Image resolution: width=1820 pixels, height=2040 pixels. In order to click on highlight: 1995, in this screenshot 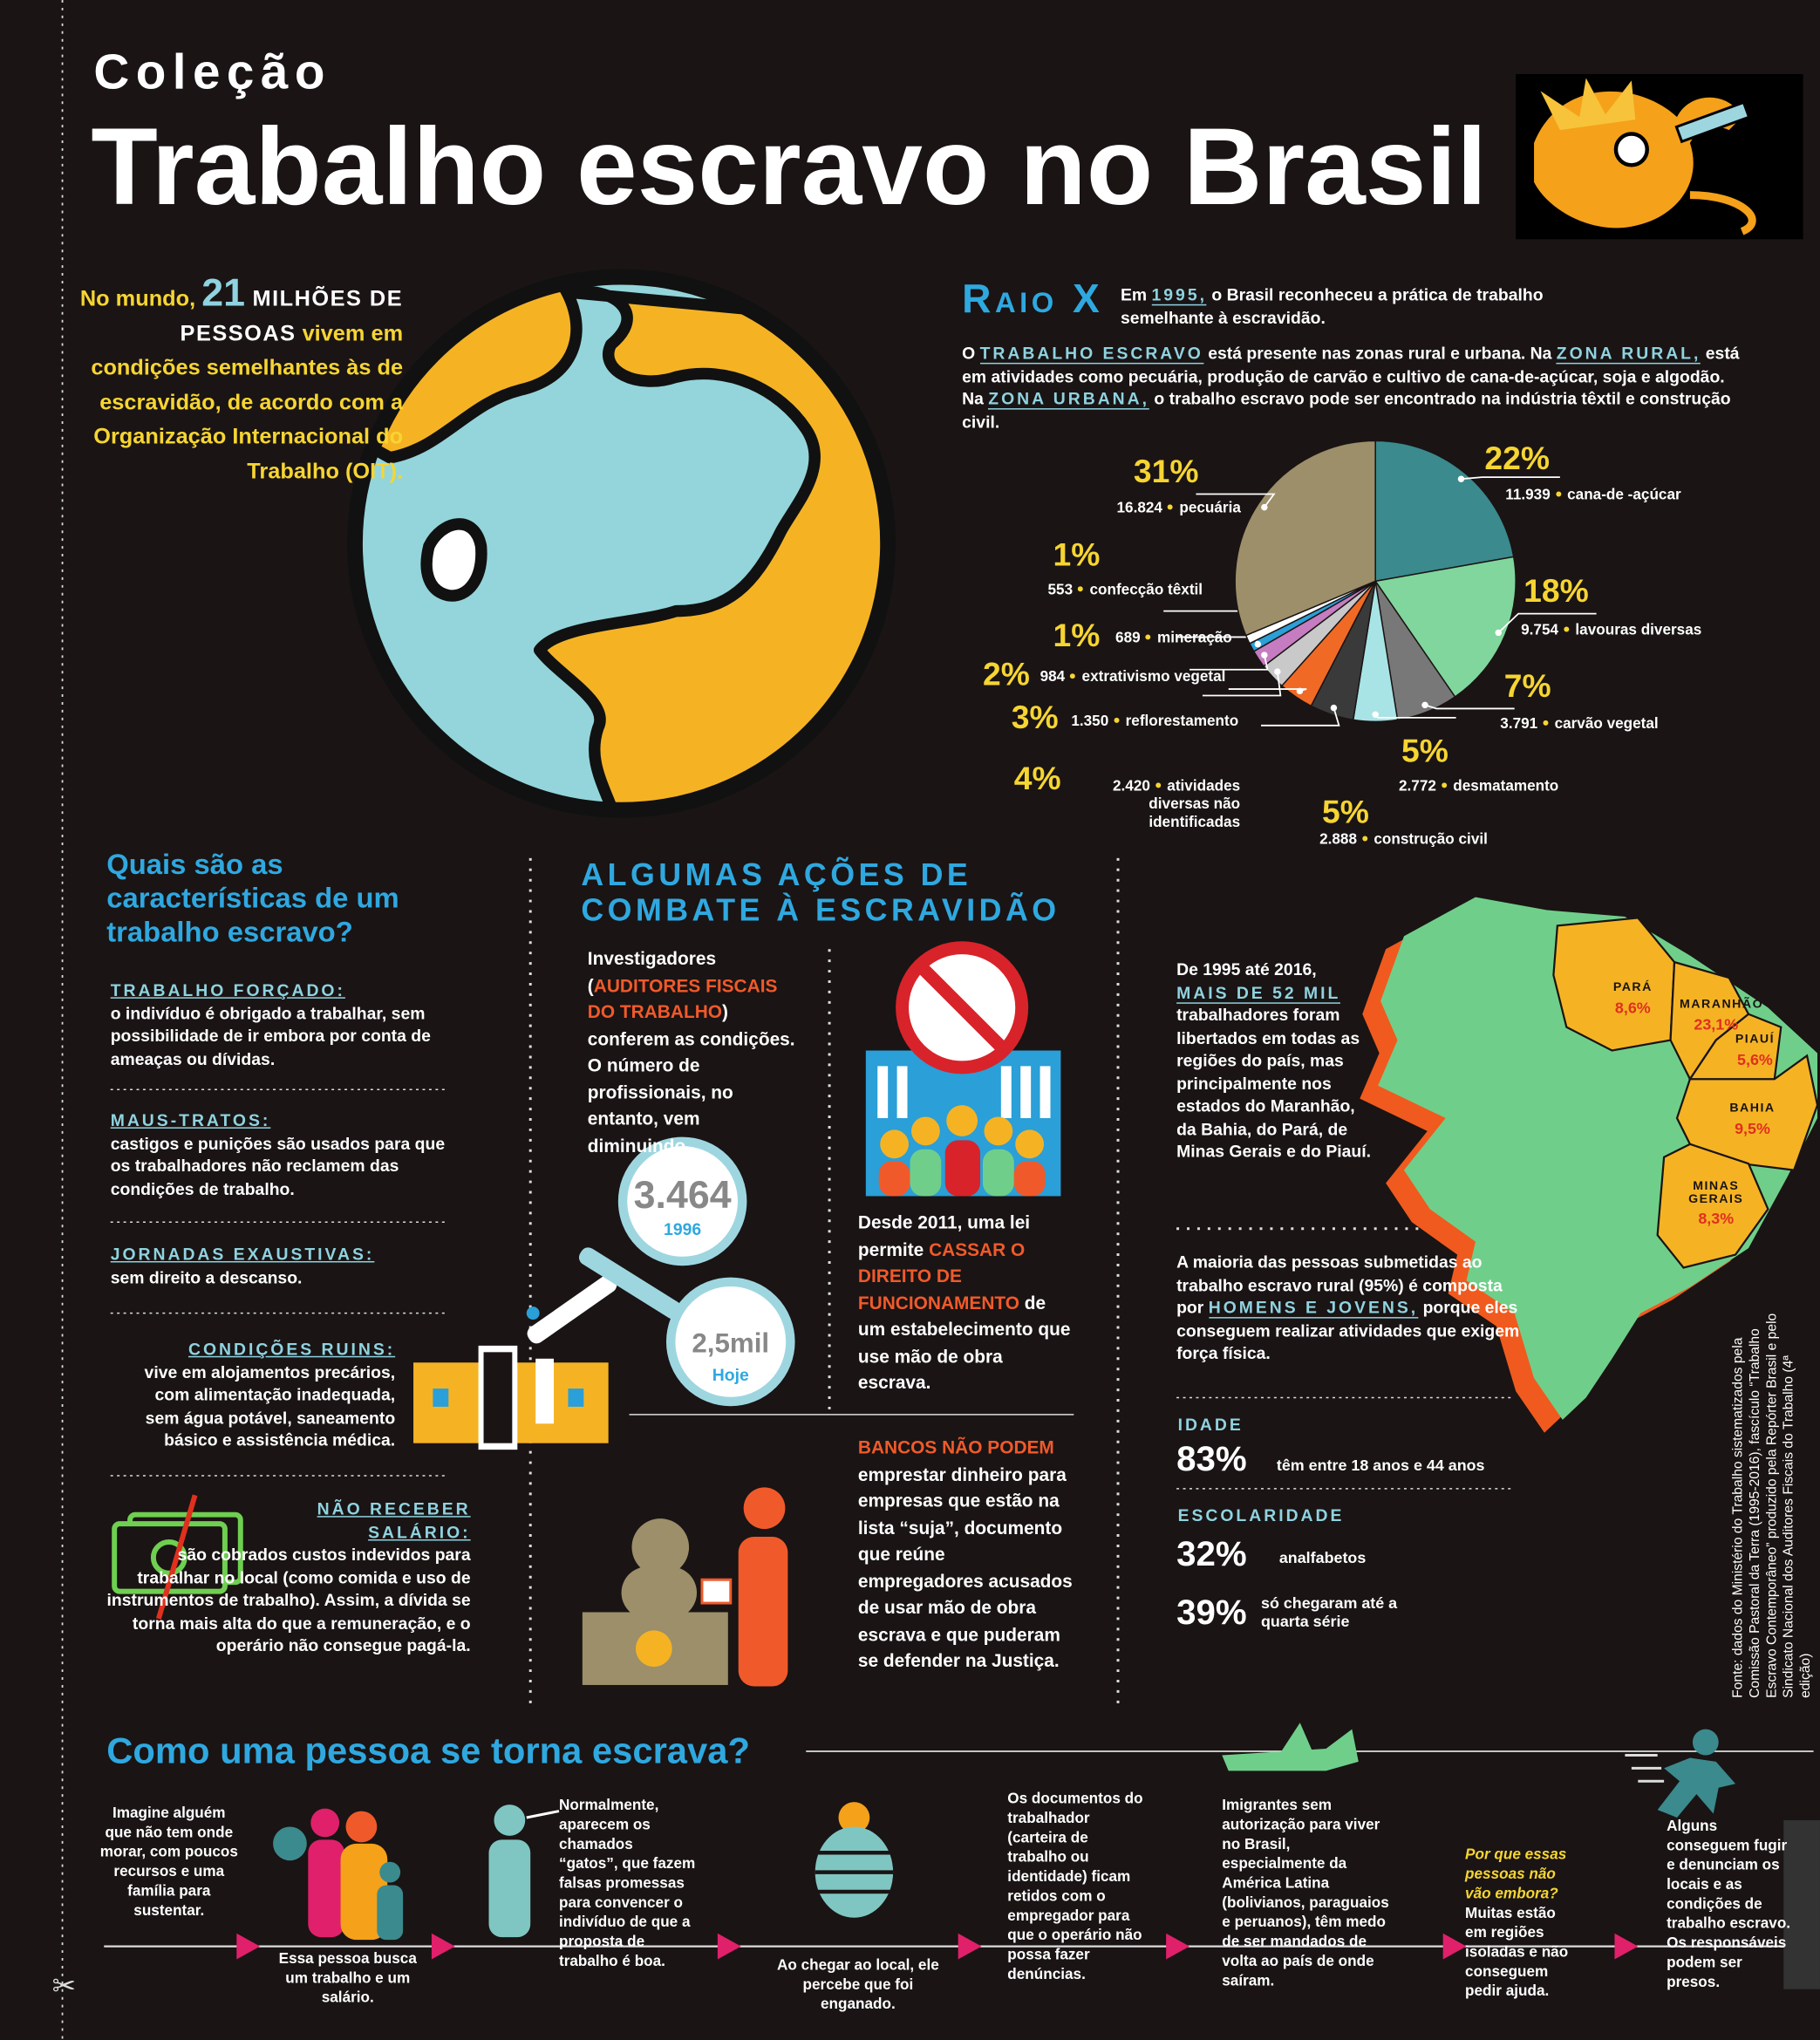, I will do `click(1179, 295)`.